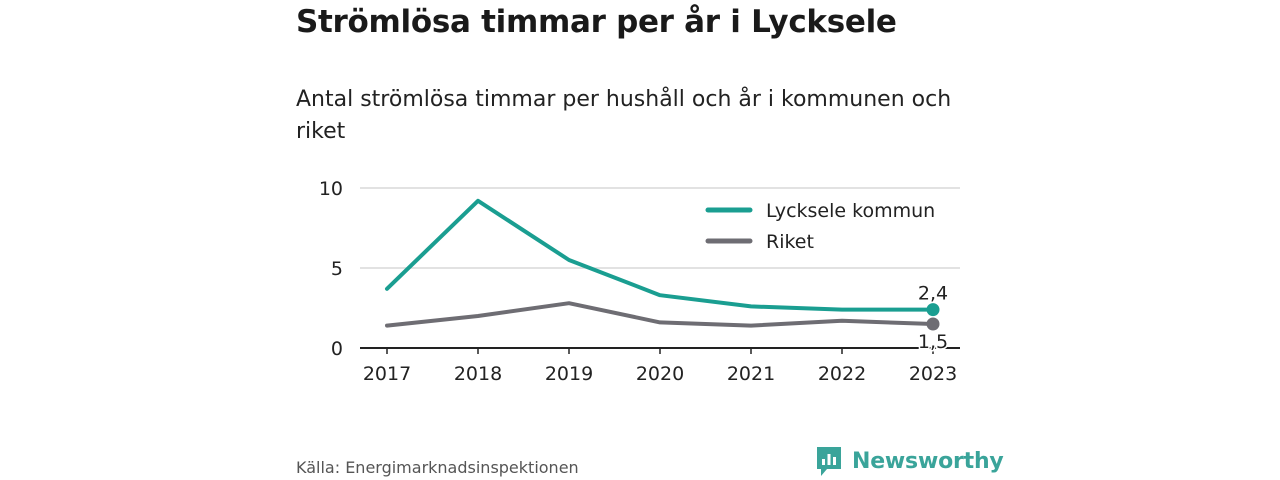 The image size is (1280, 480). What do you see at coordinates (478, 374) in the screenshot?
I see `x-tick-label: 2018` at bounding box center [478, 374].